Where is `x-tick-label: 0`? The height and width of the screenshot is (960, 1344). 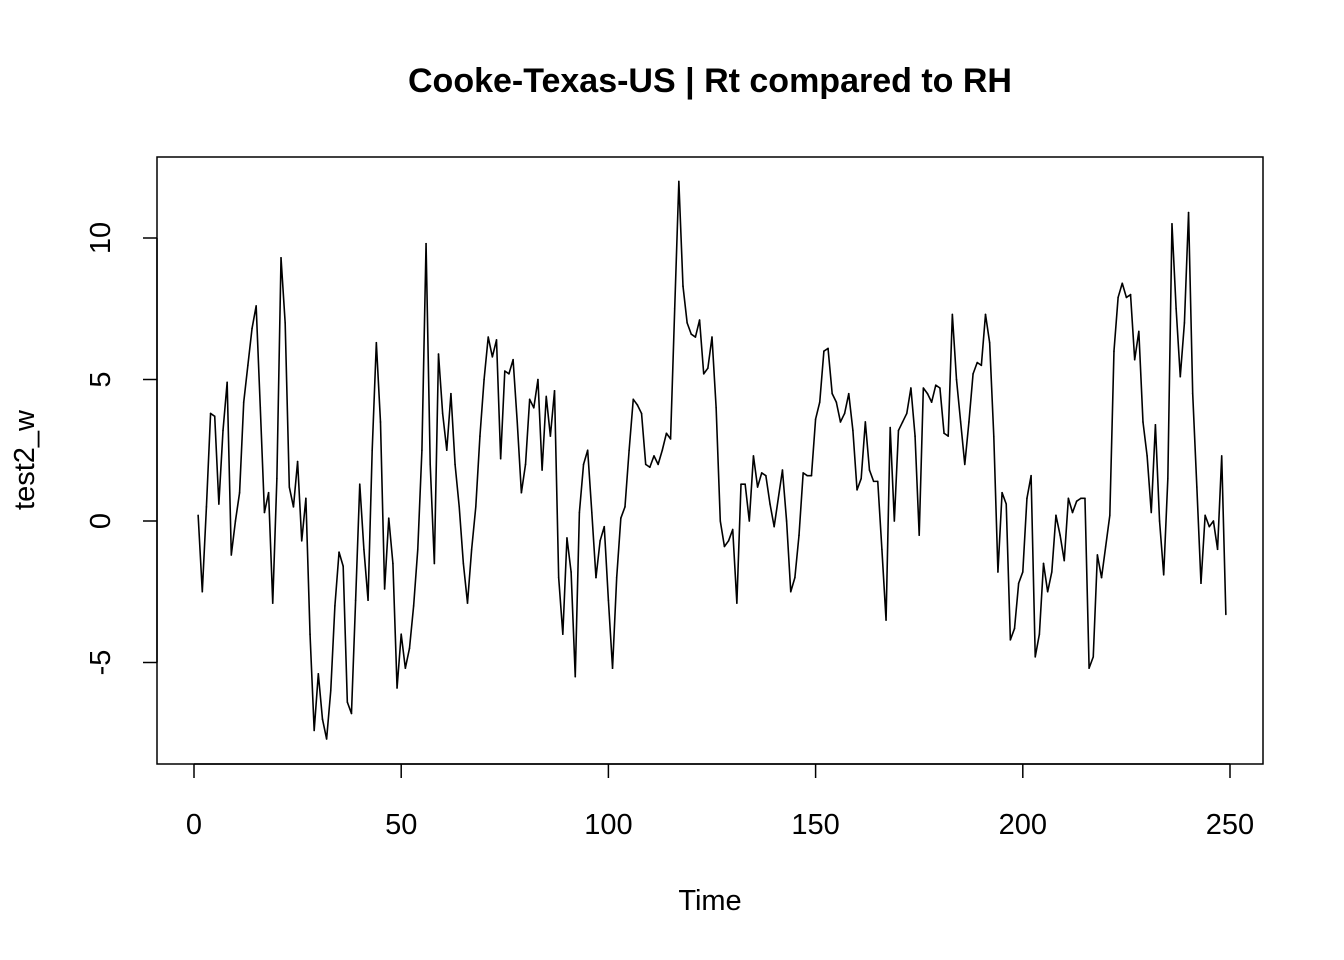
x-tick-label: 0 is located at coordinates (194, 825).